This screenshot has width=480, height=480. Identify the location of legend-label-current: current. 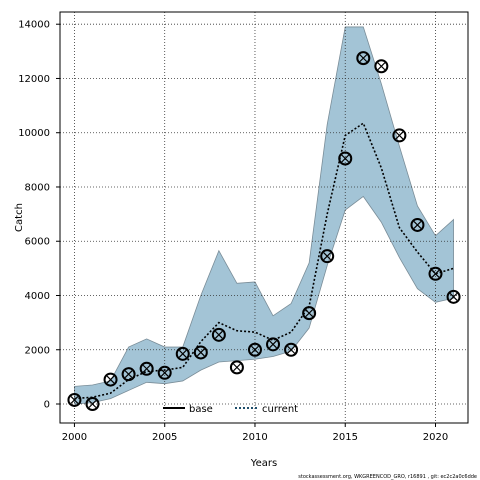
(280, 409).